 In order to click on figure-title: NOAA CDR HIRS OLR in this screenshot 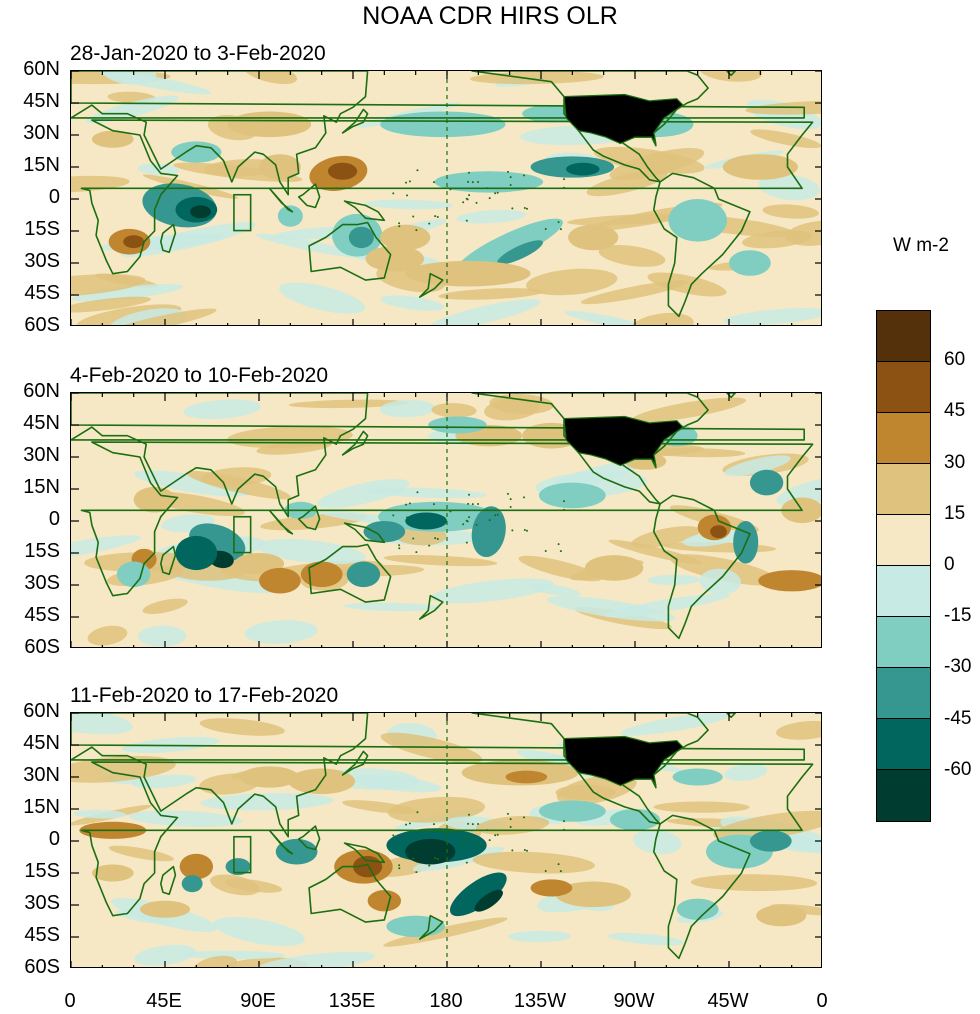, I will do `click(490, 16)`.